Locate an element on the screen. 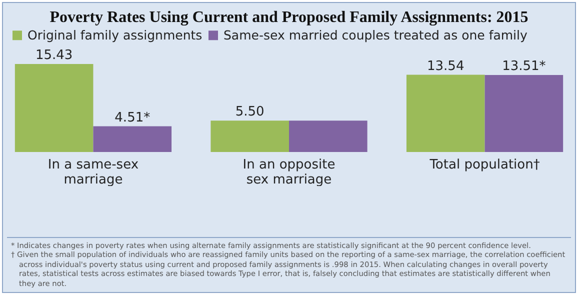 This screenshot has height=297, width=580. legend-label: Same-sex married couples treated as one family is located at coordinates (376, 34).